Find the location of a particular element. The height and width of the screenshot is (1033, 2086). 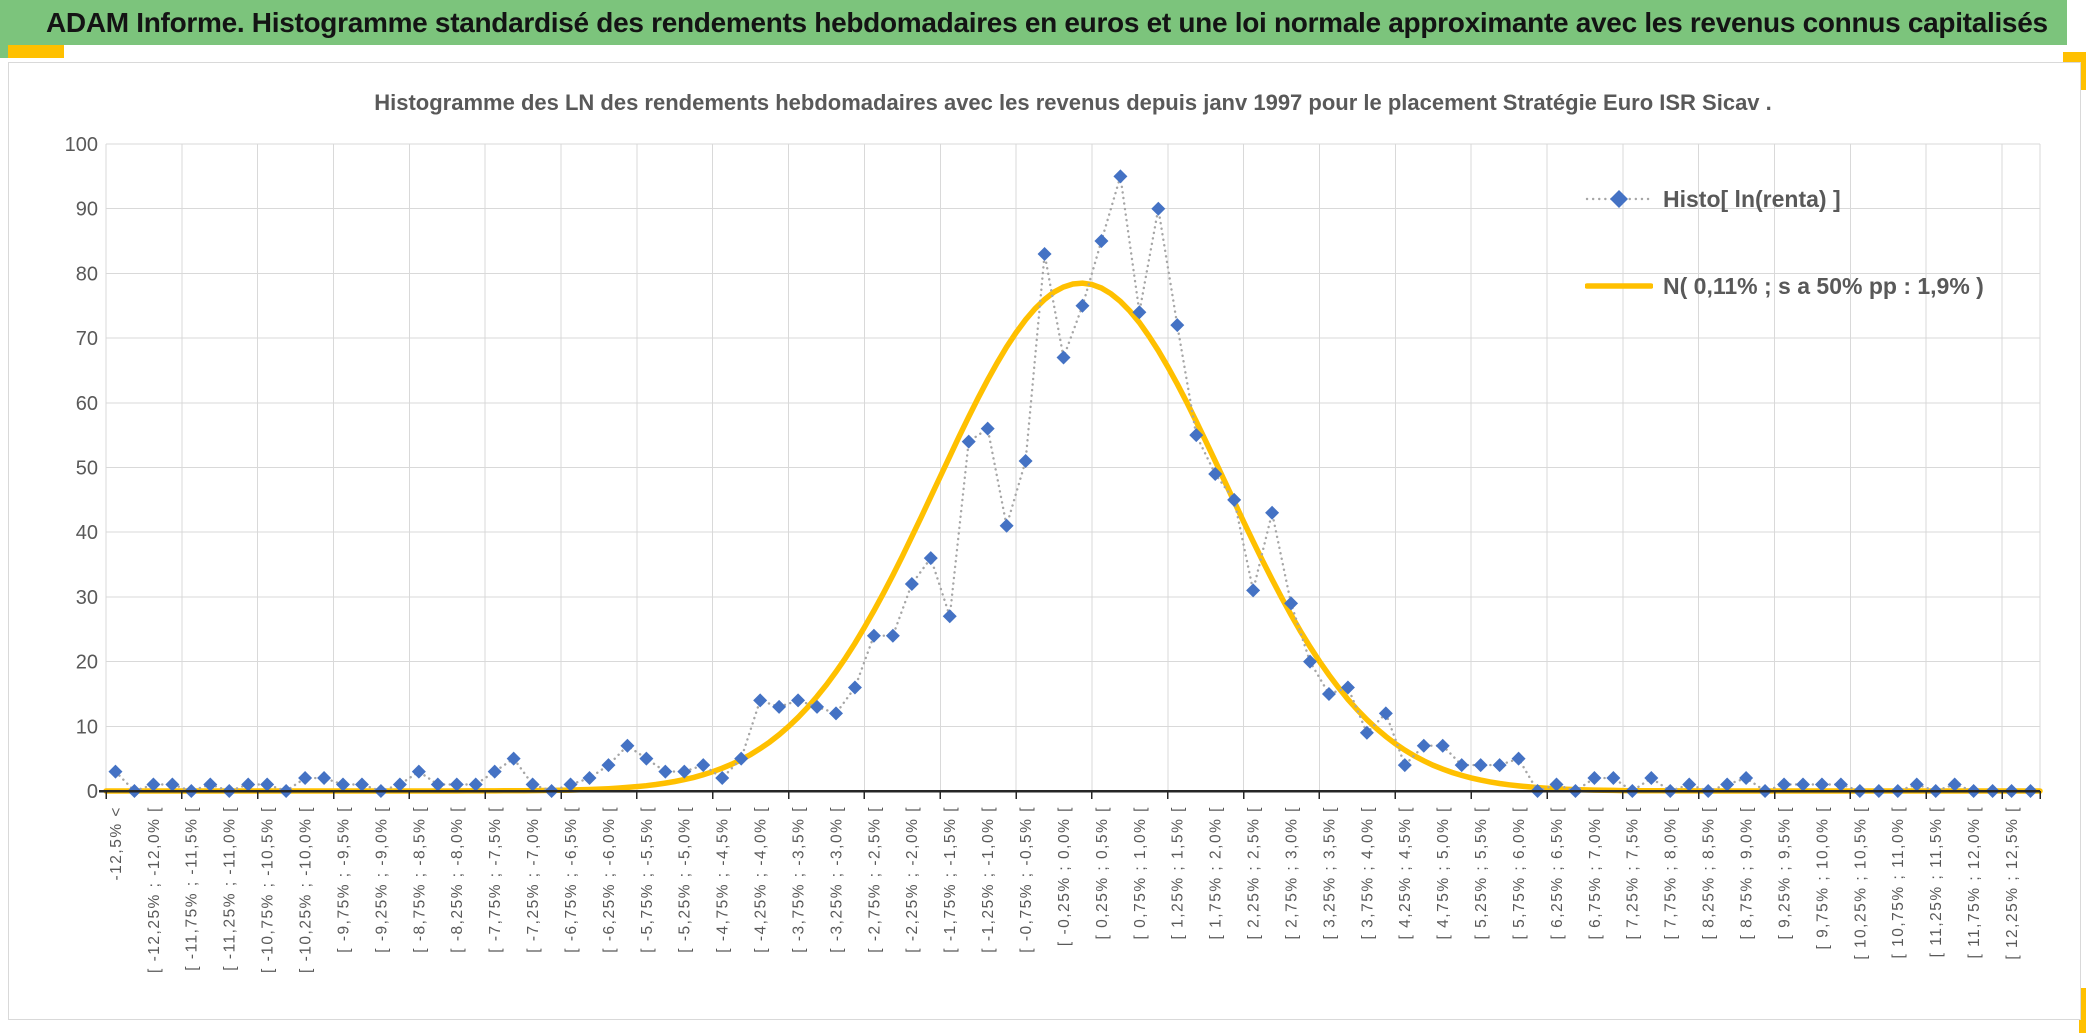

svg-text: 10 is located at coordinates (87, 727).